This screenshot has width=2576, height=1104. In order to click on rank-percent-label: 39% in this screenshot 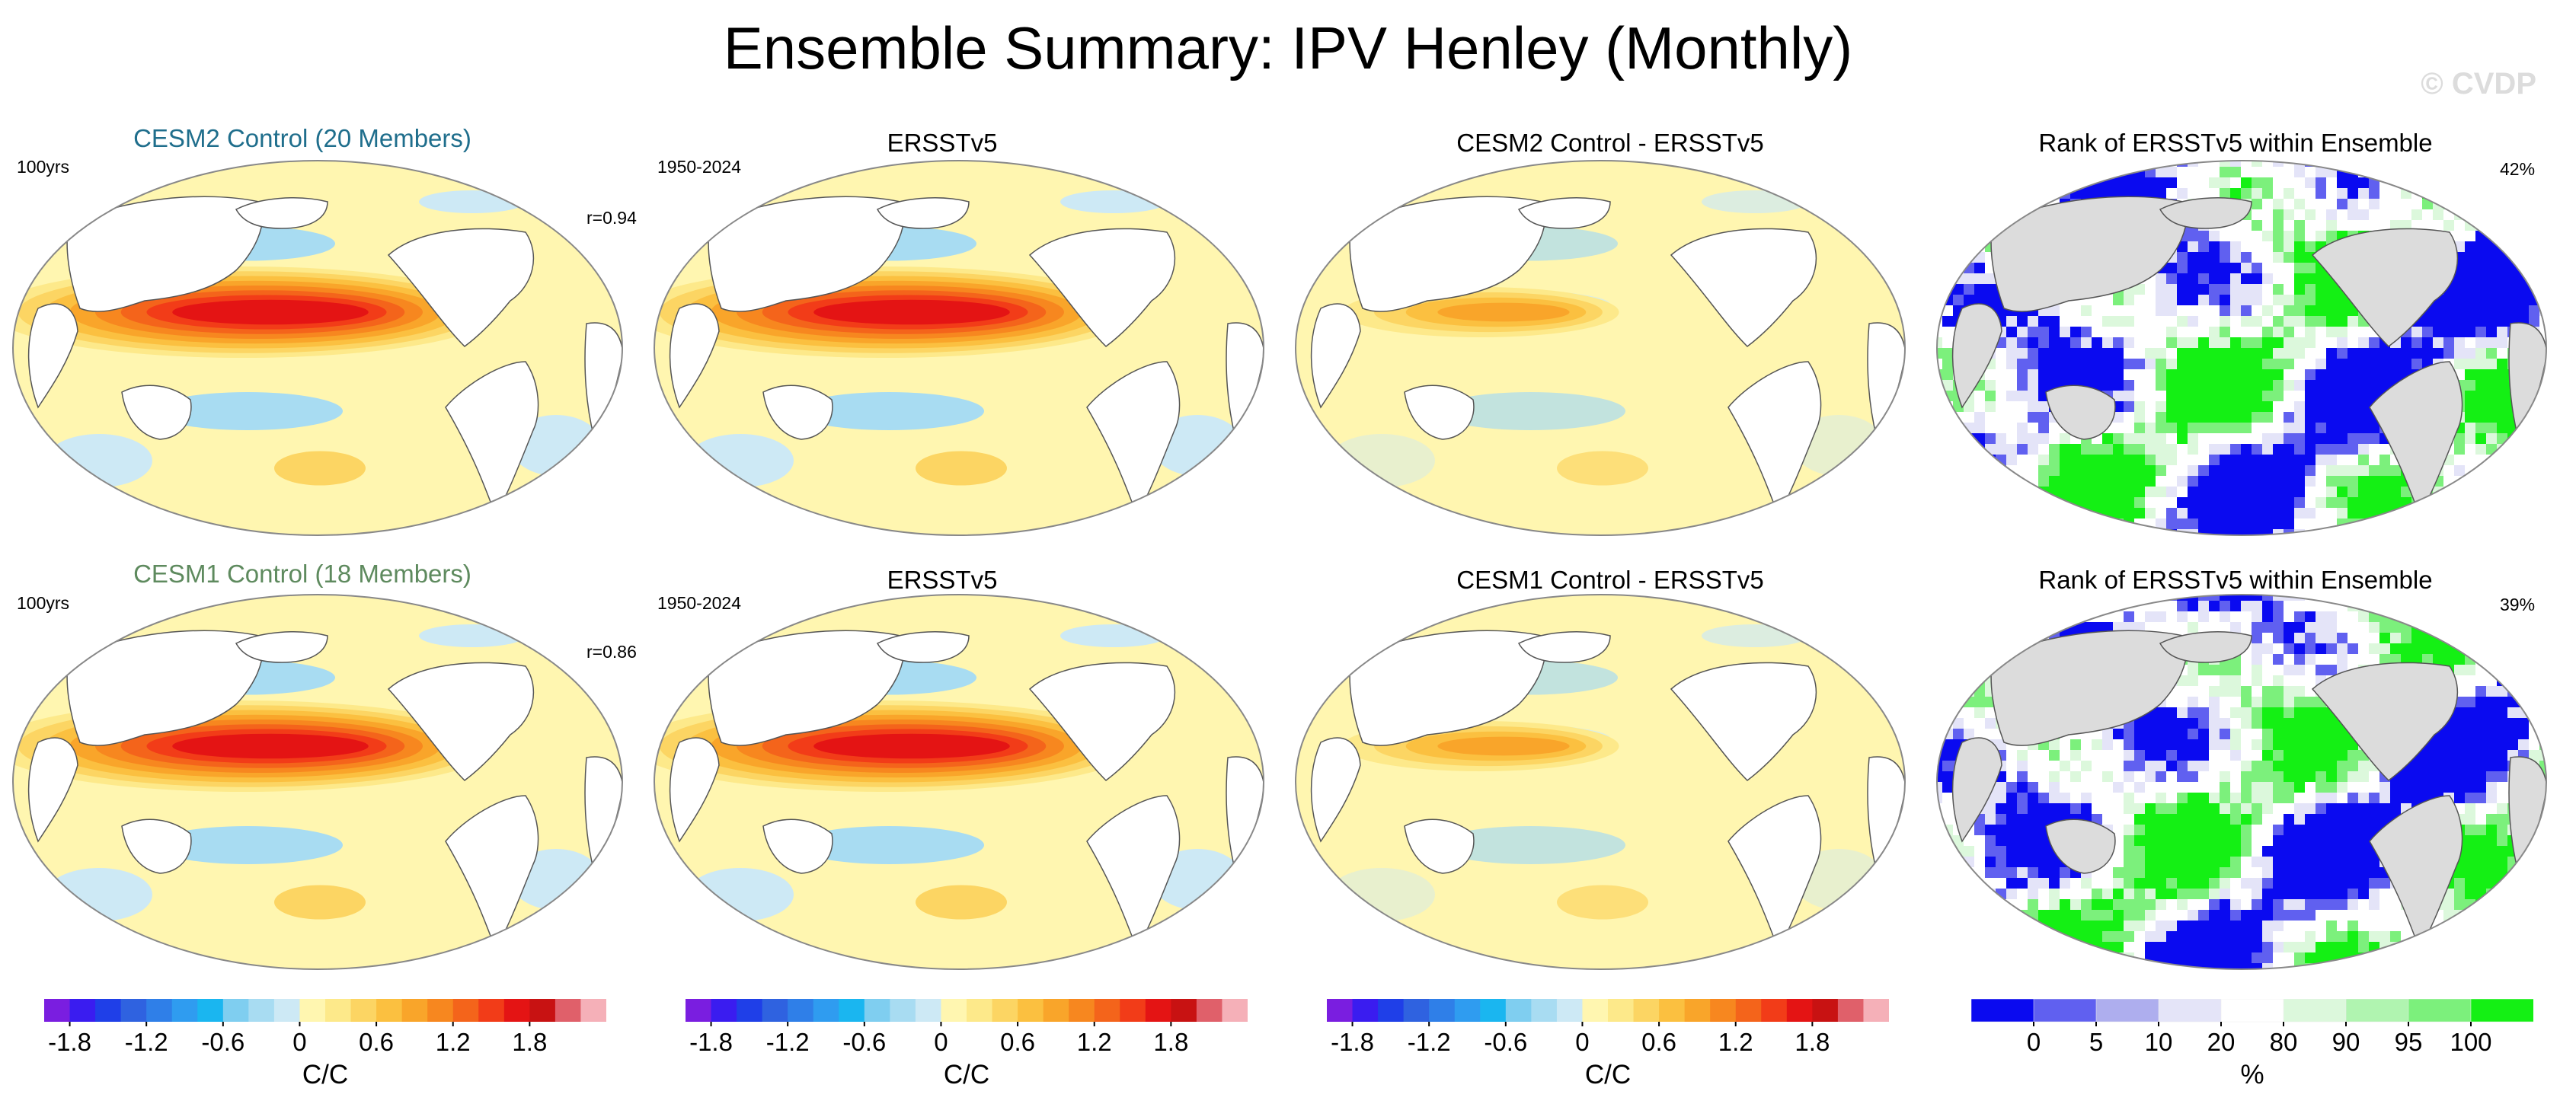, I will do `click(2518, 604)`.